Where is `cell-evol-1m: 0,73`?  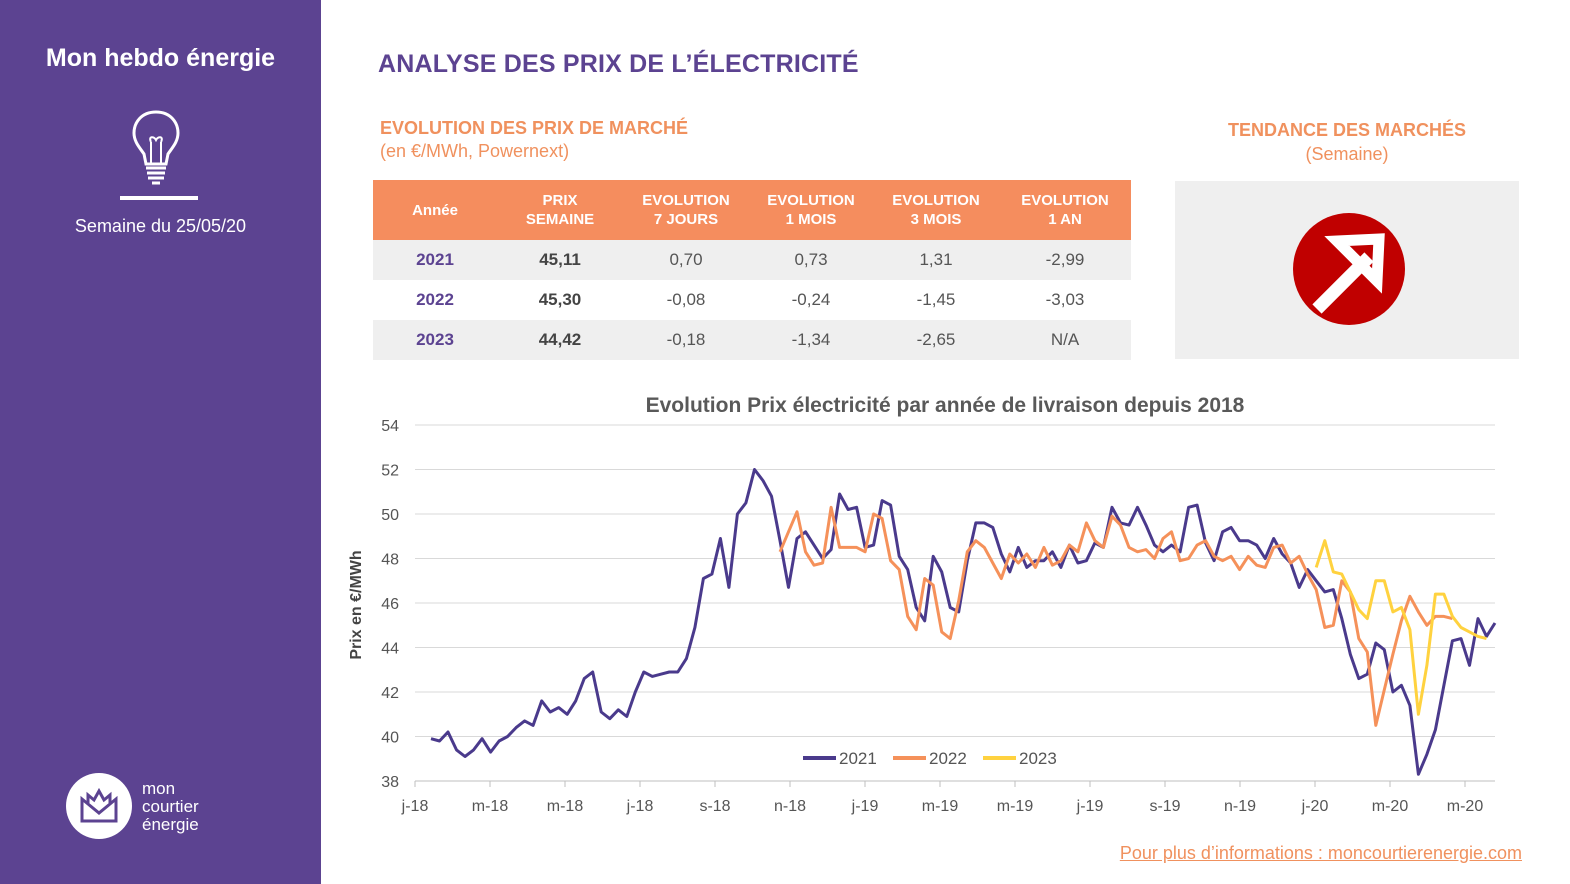
cell-evol-1m: 0,73 is located at coordinates (811, 260).